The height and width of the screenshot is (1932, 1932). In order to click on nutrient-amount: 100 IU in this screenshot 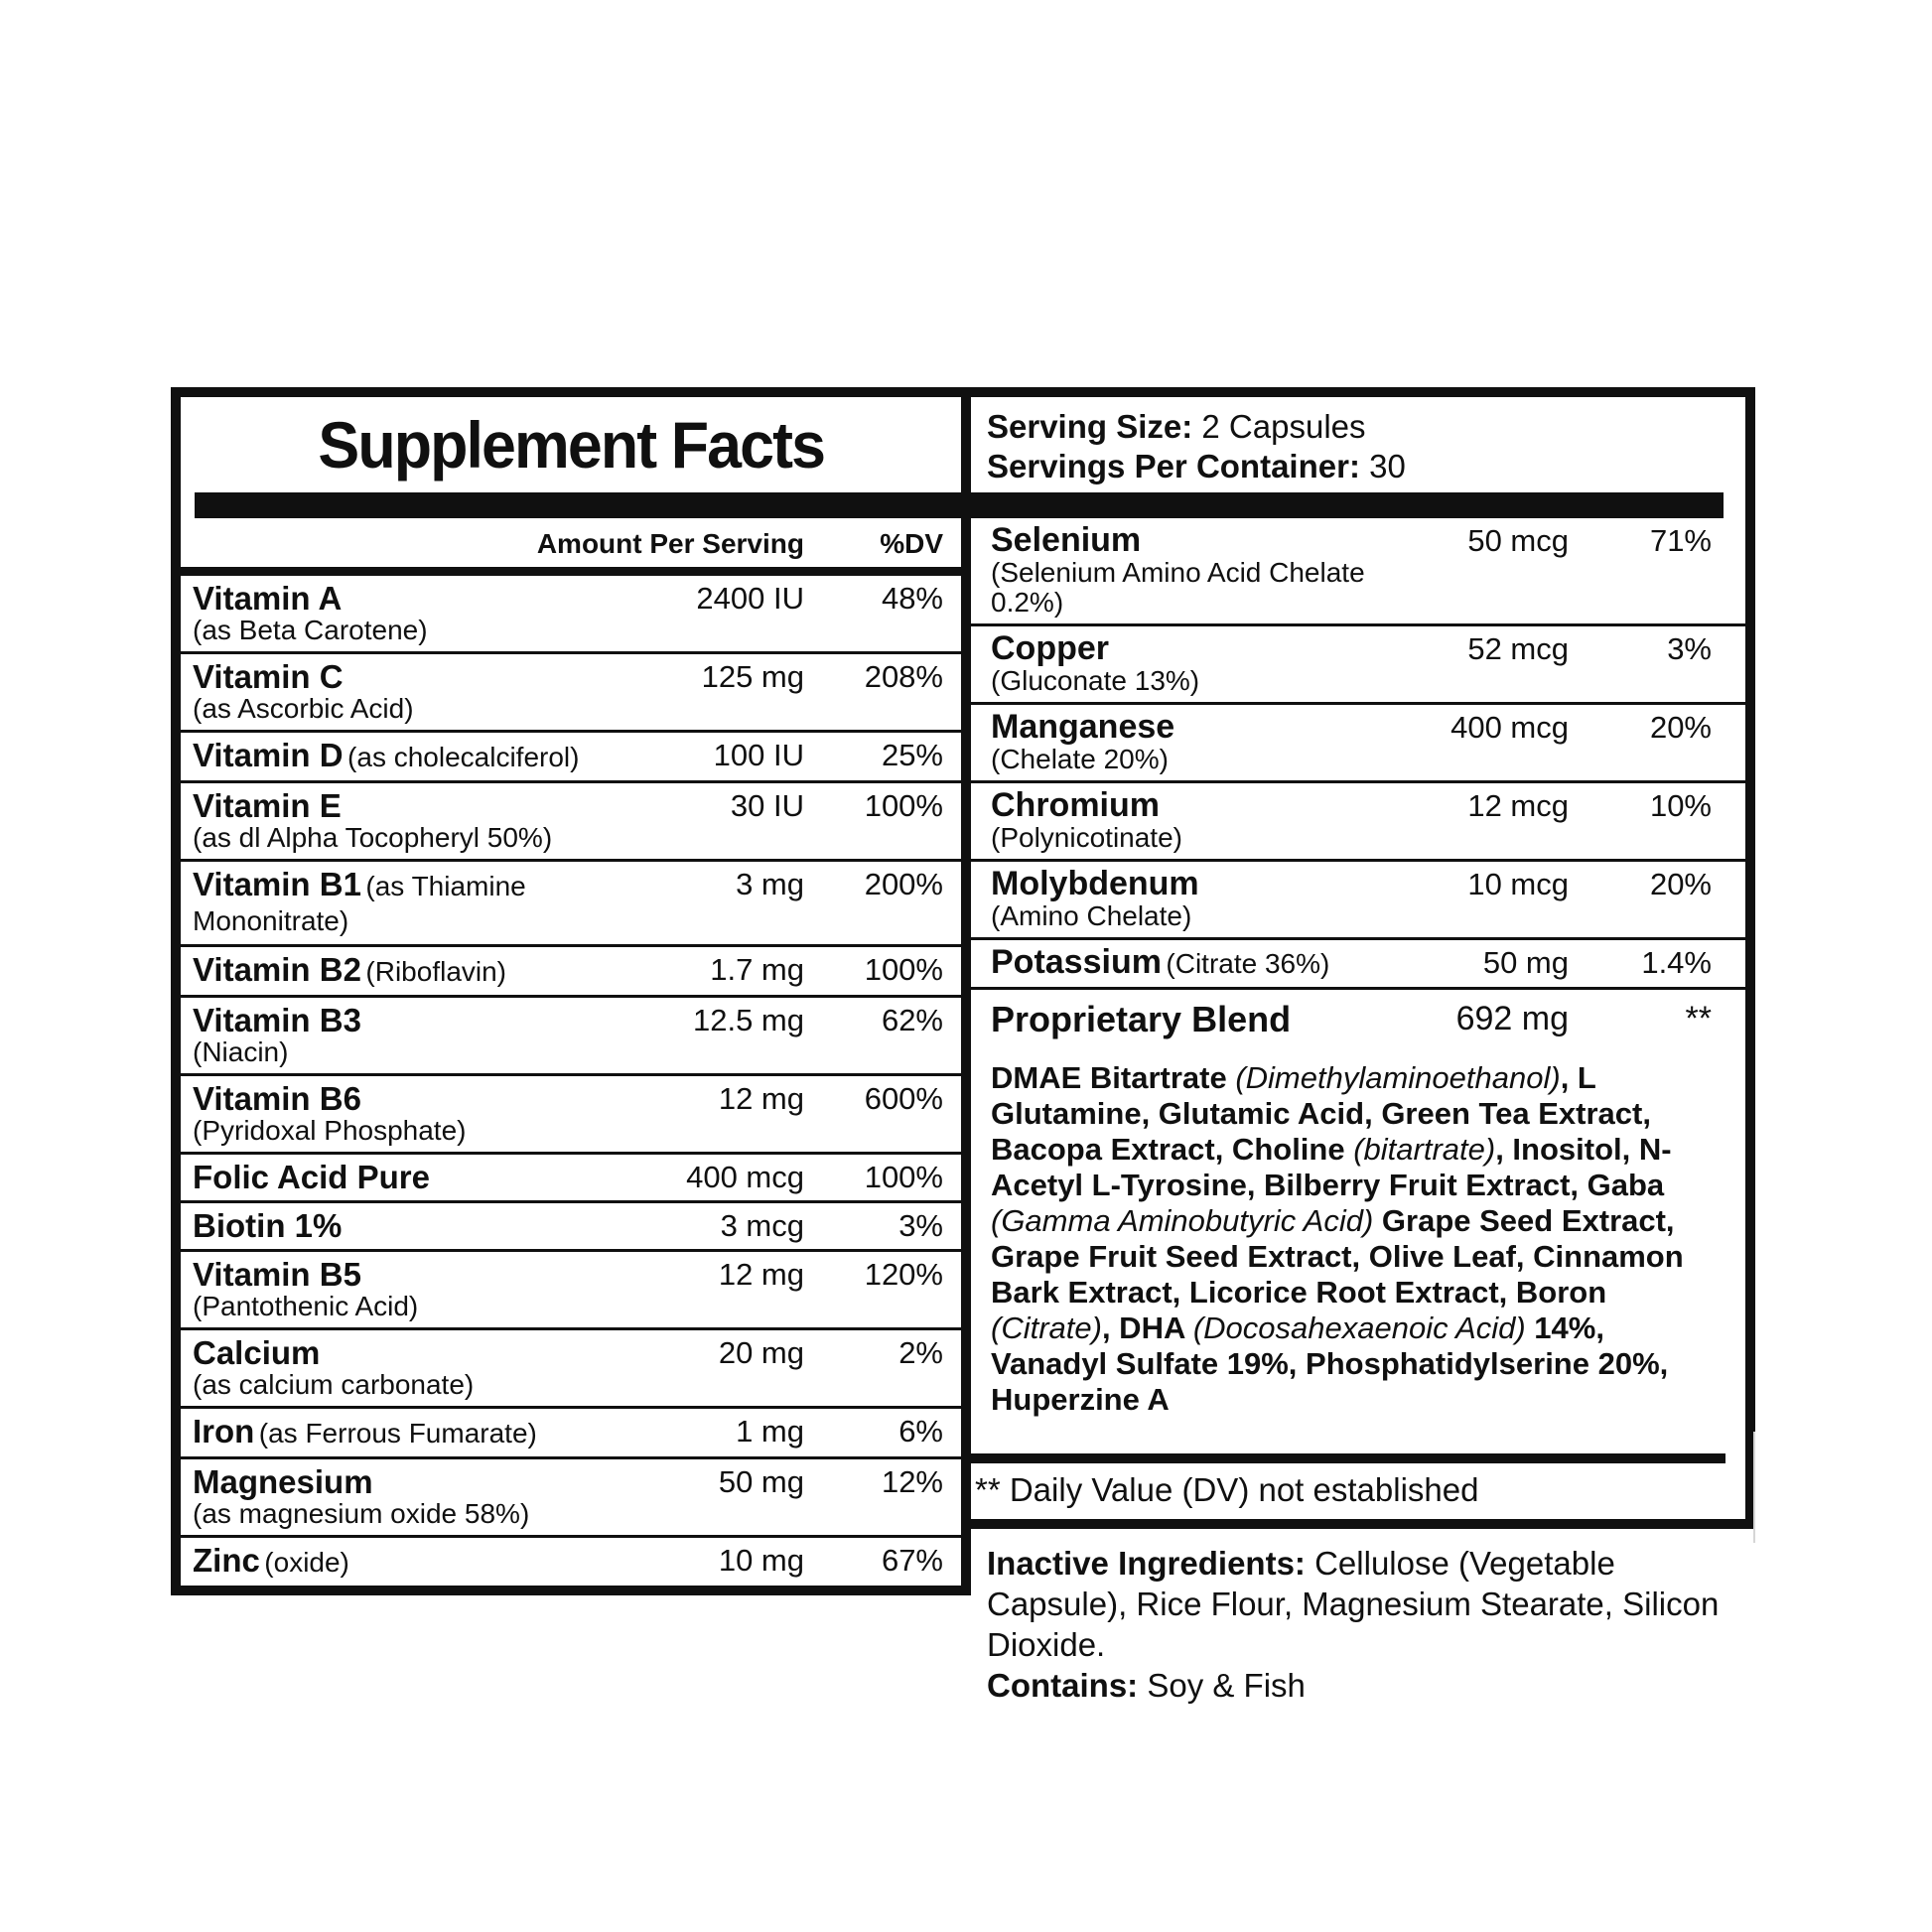, I will do `click(759, 755)`.